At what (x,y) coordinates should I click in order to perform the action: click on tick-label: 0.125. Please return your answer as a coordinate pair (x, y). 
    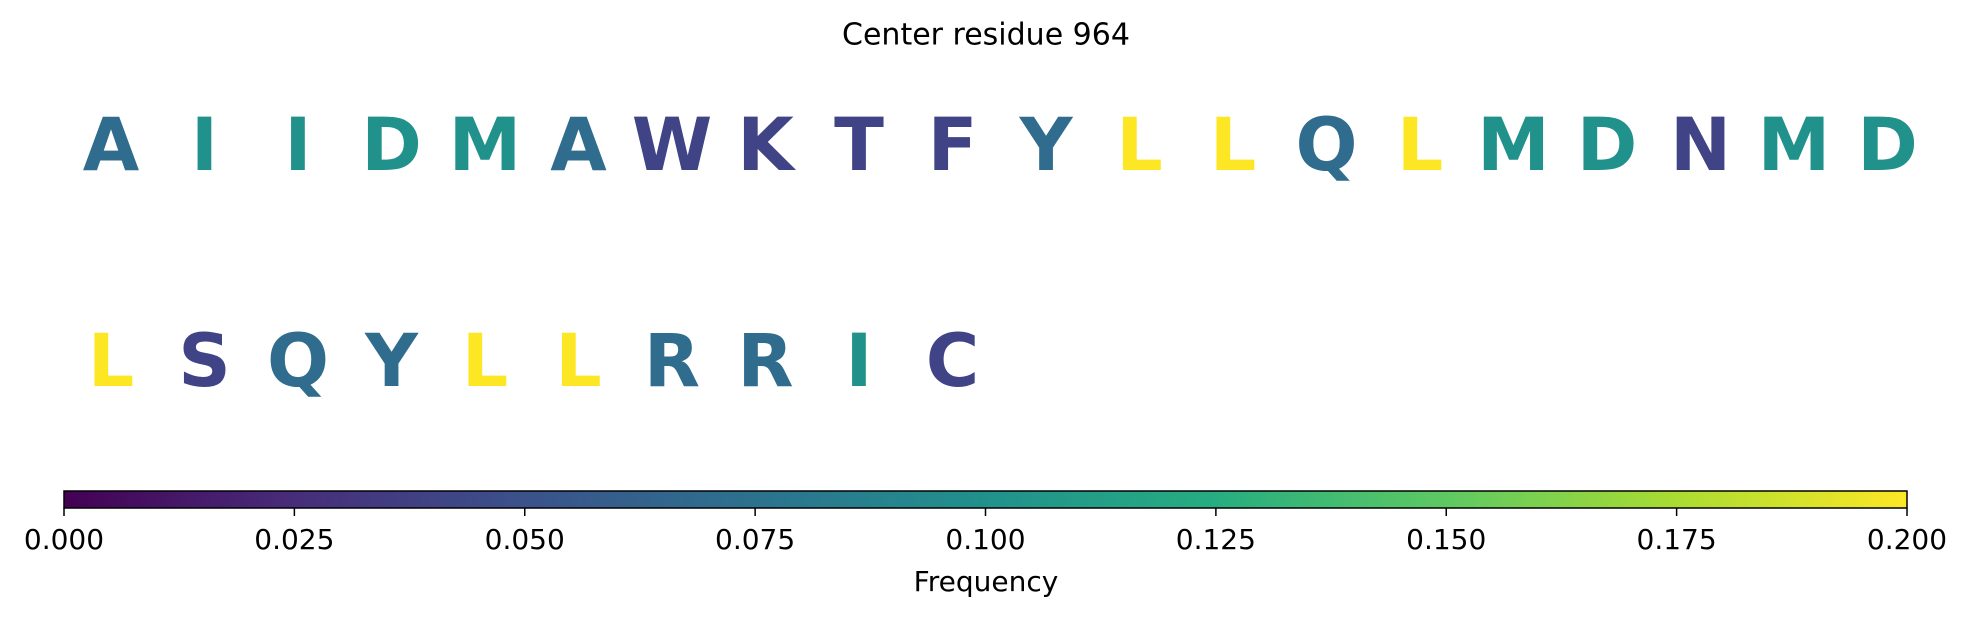
    Looking at the image, I should click on (1216, 539).